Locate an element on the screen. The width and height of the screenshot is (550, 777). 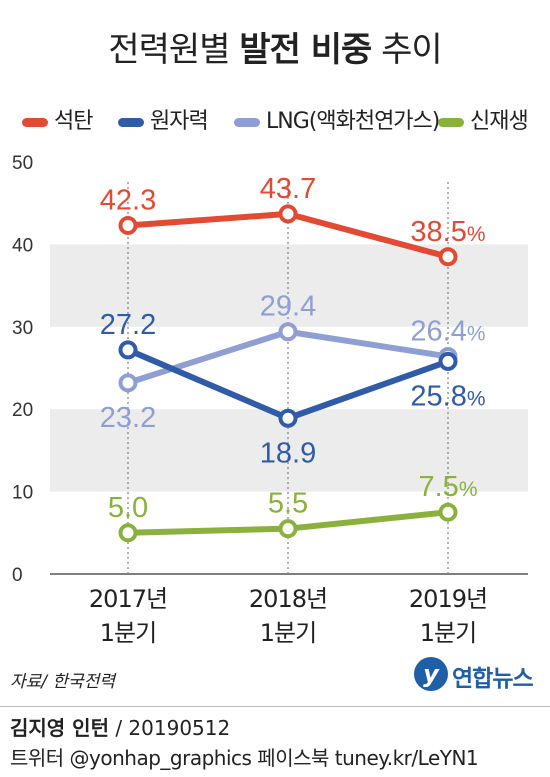
x-tick-label: 2017년 is located at coordinates (128, 599).